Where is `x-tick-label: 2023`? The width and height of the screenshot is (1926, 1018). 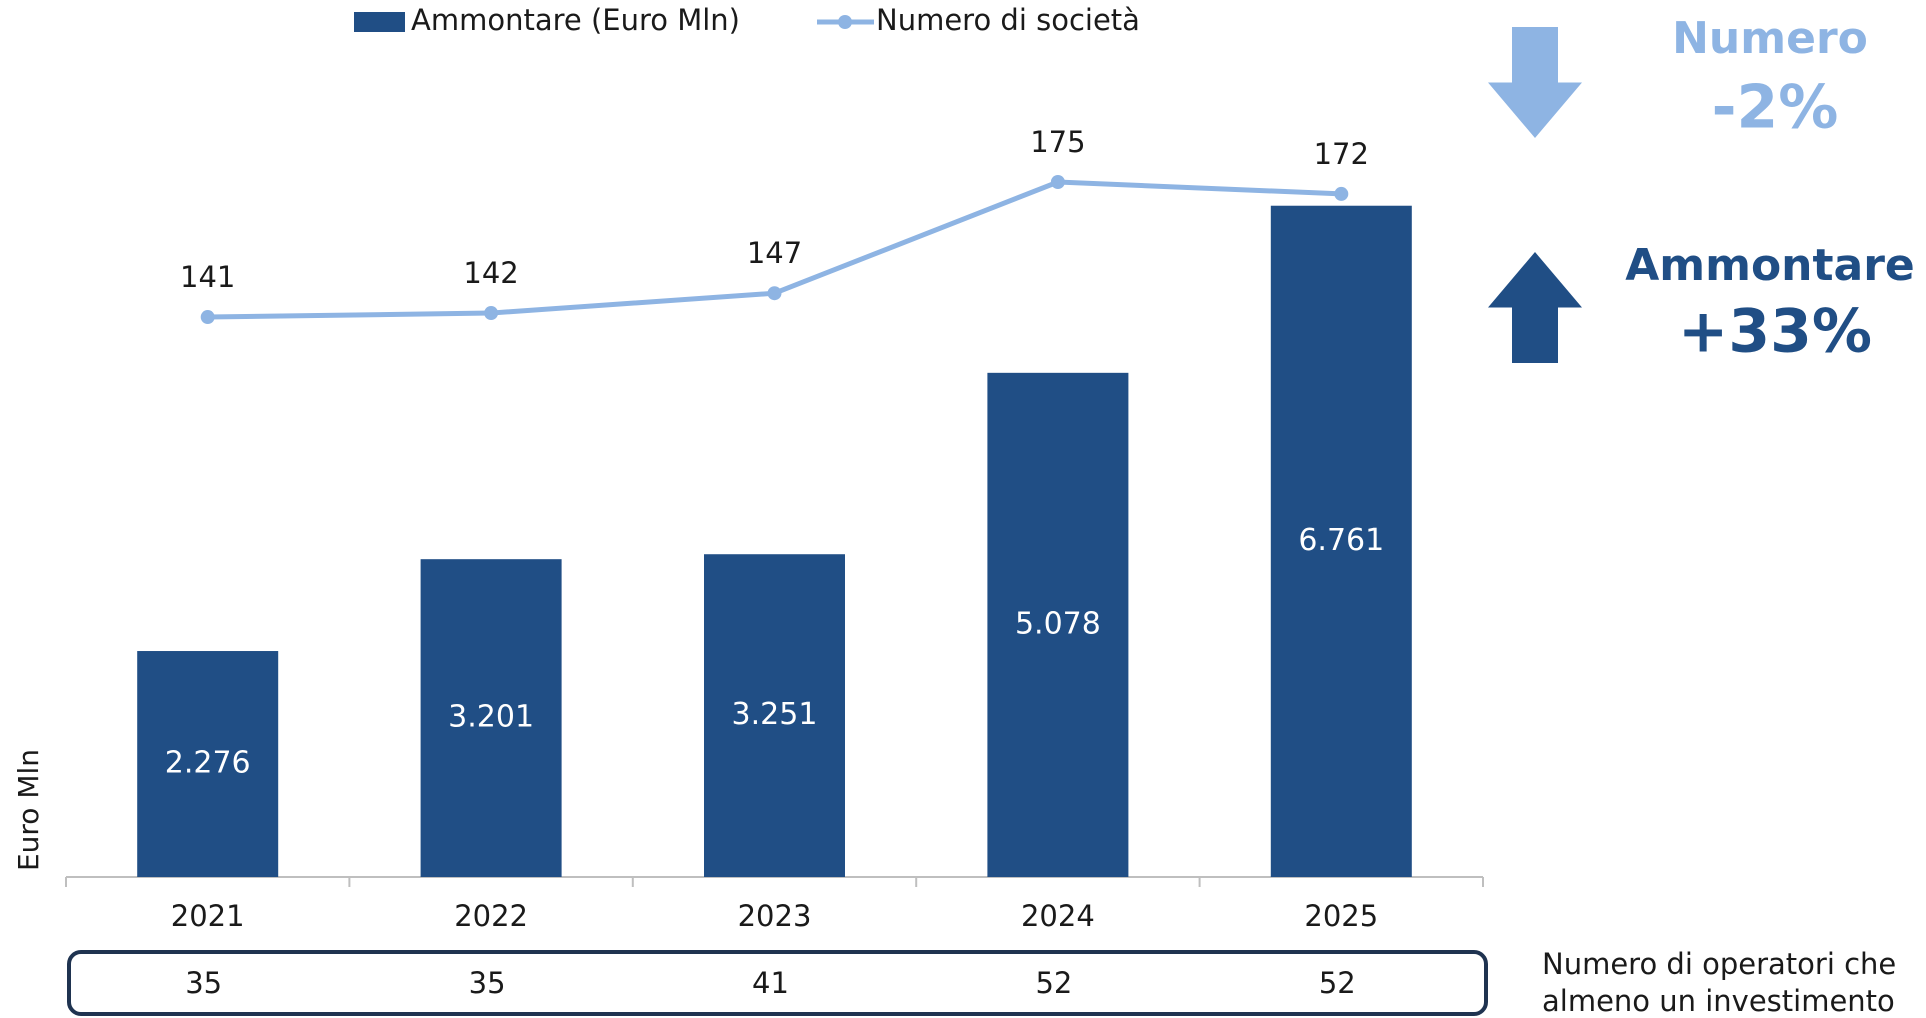
x-tick-label: 2023 is located at coordinates (775, 916).